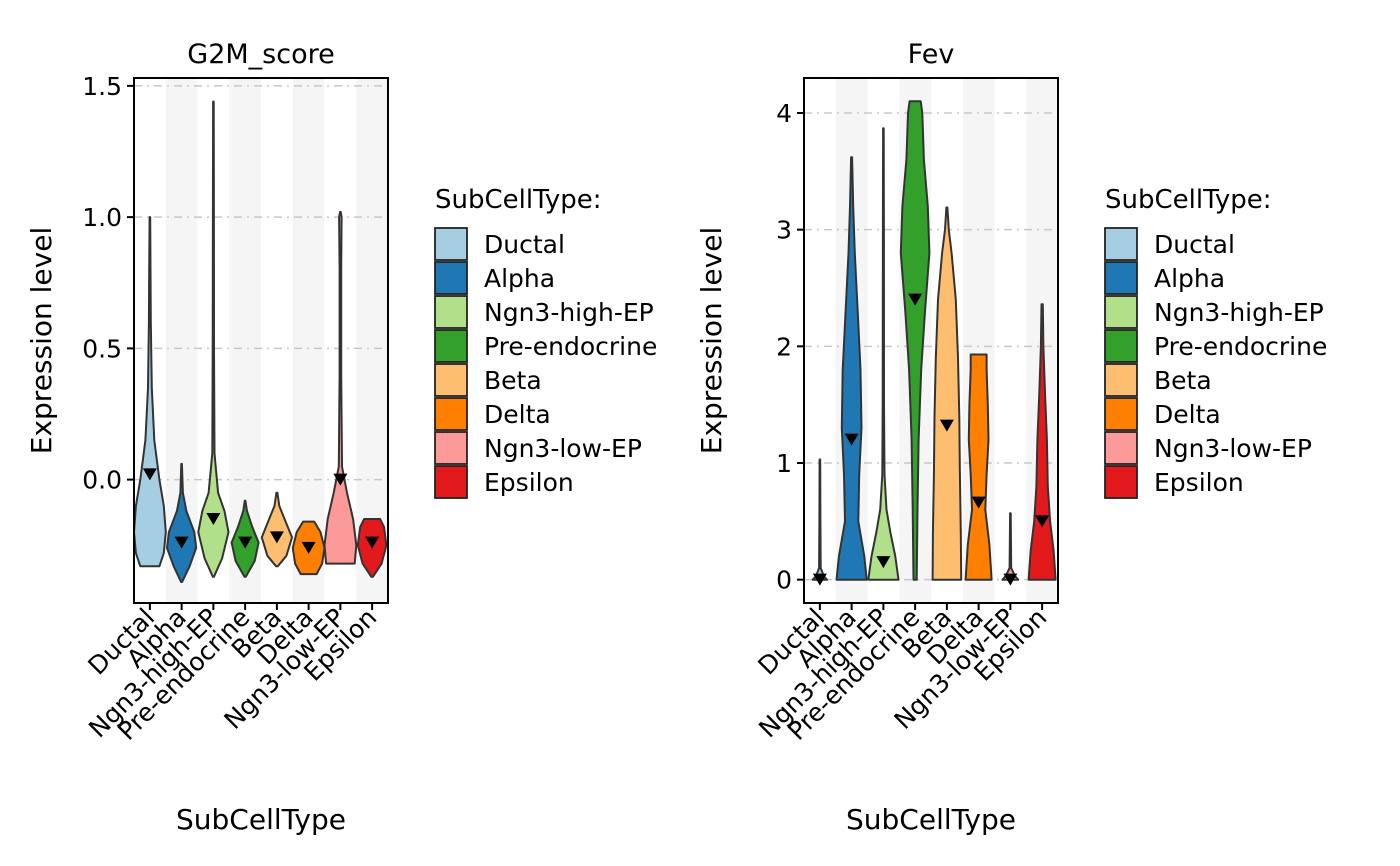 The height and width of the screenshot is (866, 1400). What do you see at coordinates (915, 340) in the screenshot?
I see `violin-pre-endocrine` at bounding box center [915, 340].